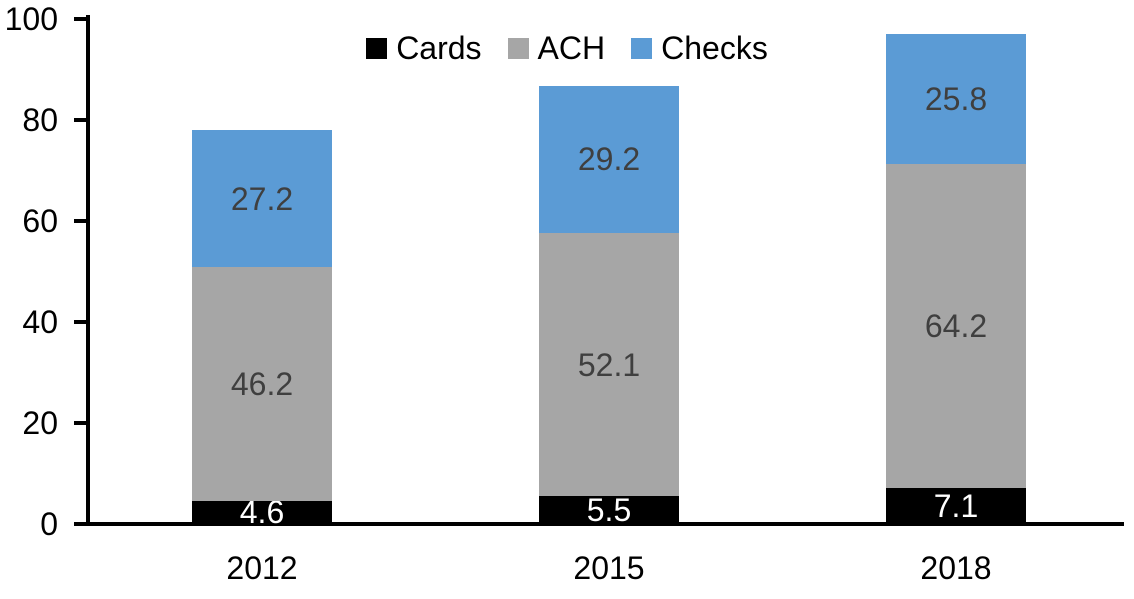  Describe the element at coordinates (31, 19) in the screenshot. I see `y-axis-tick-label: 100` at that location.